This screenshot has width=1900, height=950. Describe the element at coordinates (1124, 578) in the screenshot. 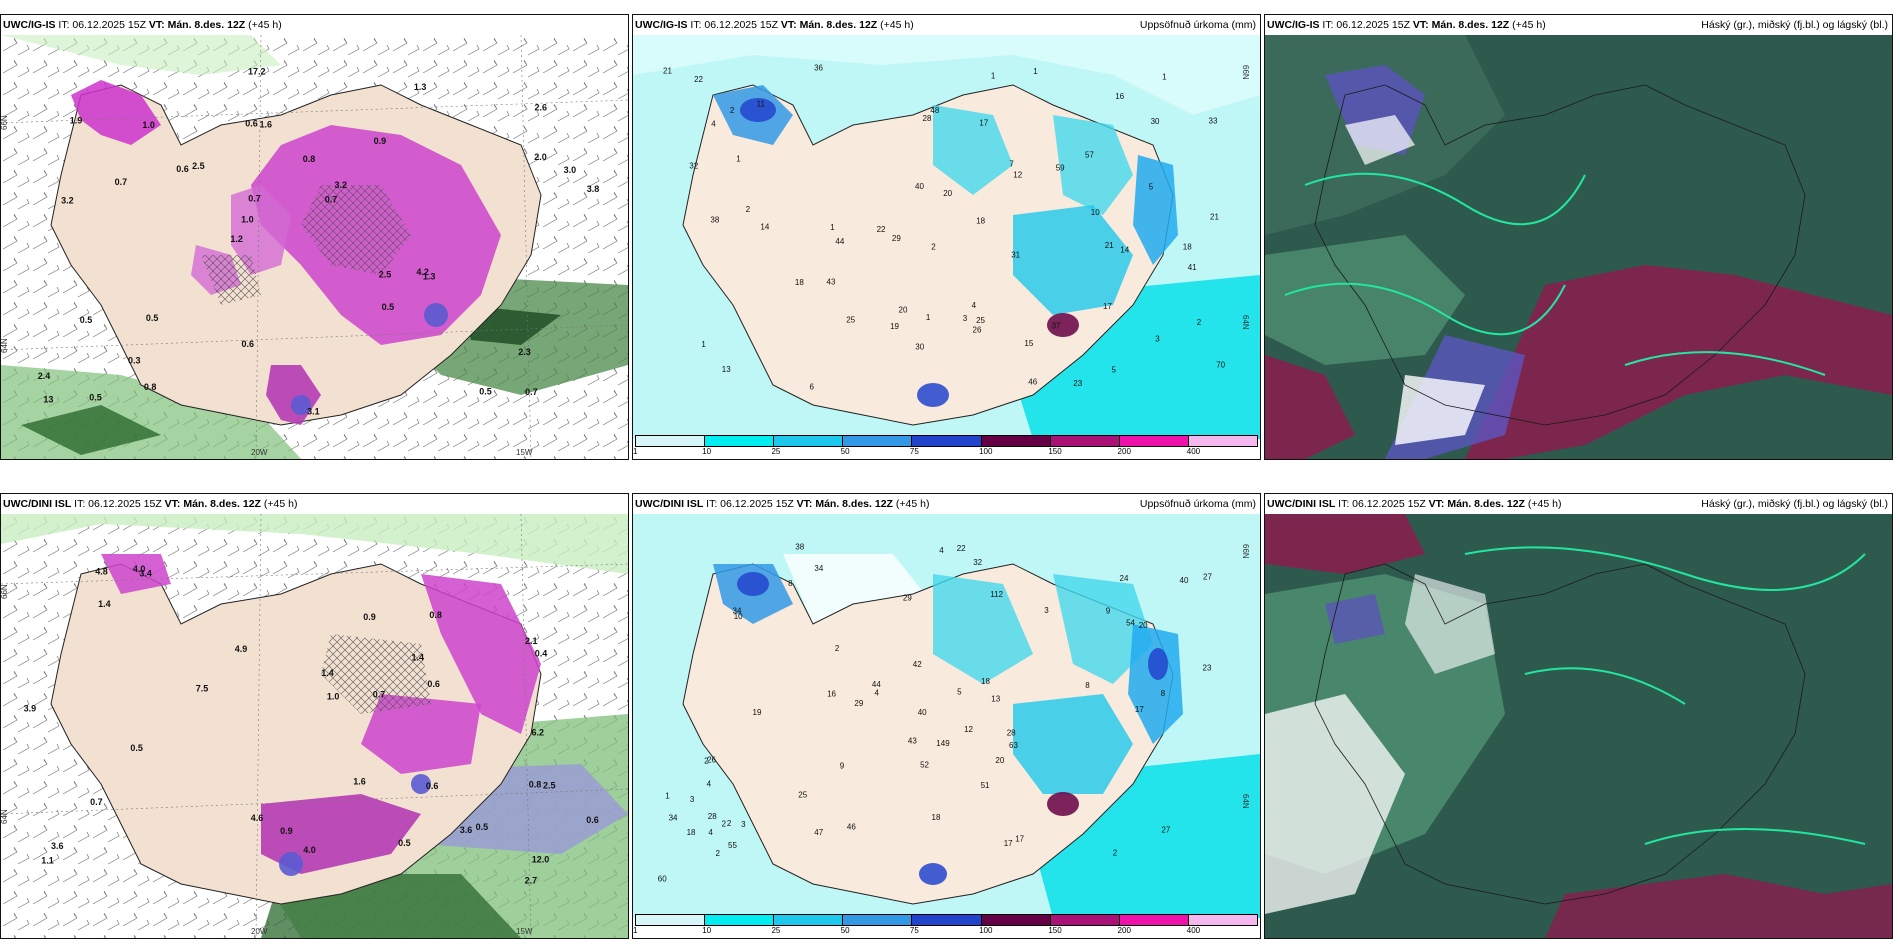

I see `value-label: 24` at that location.